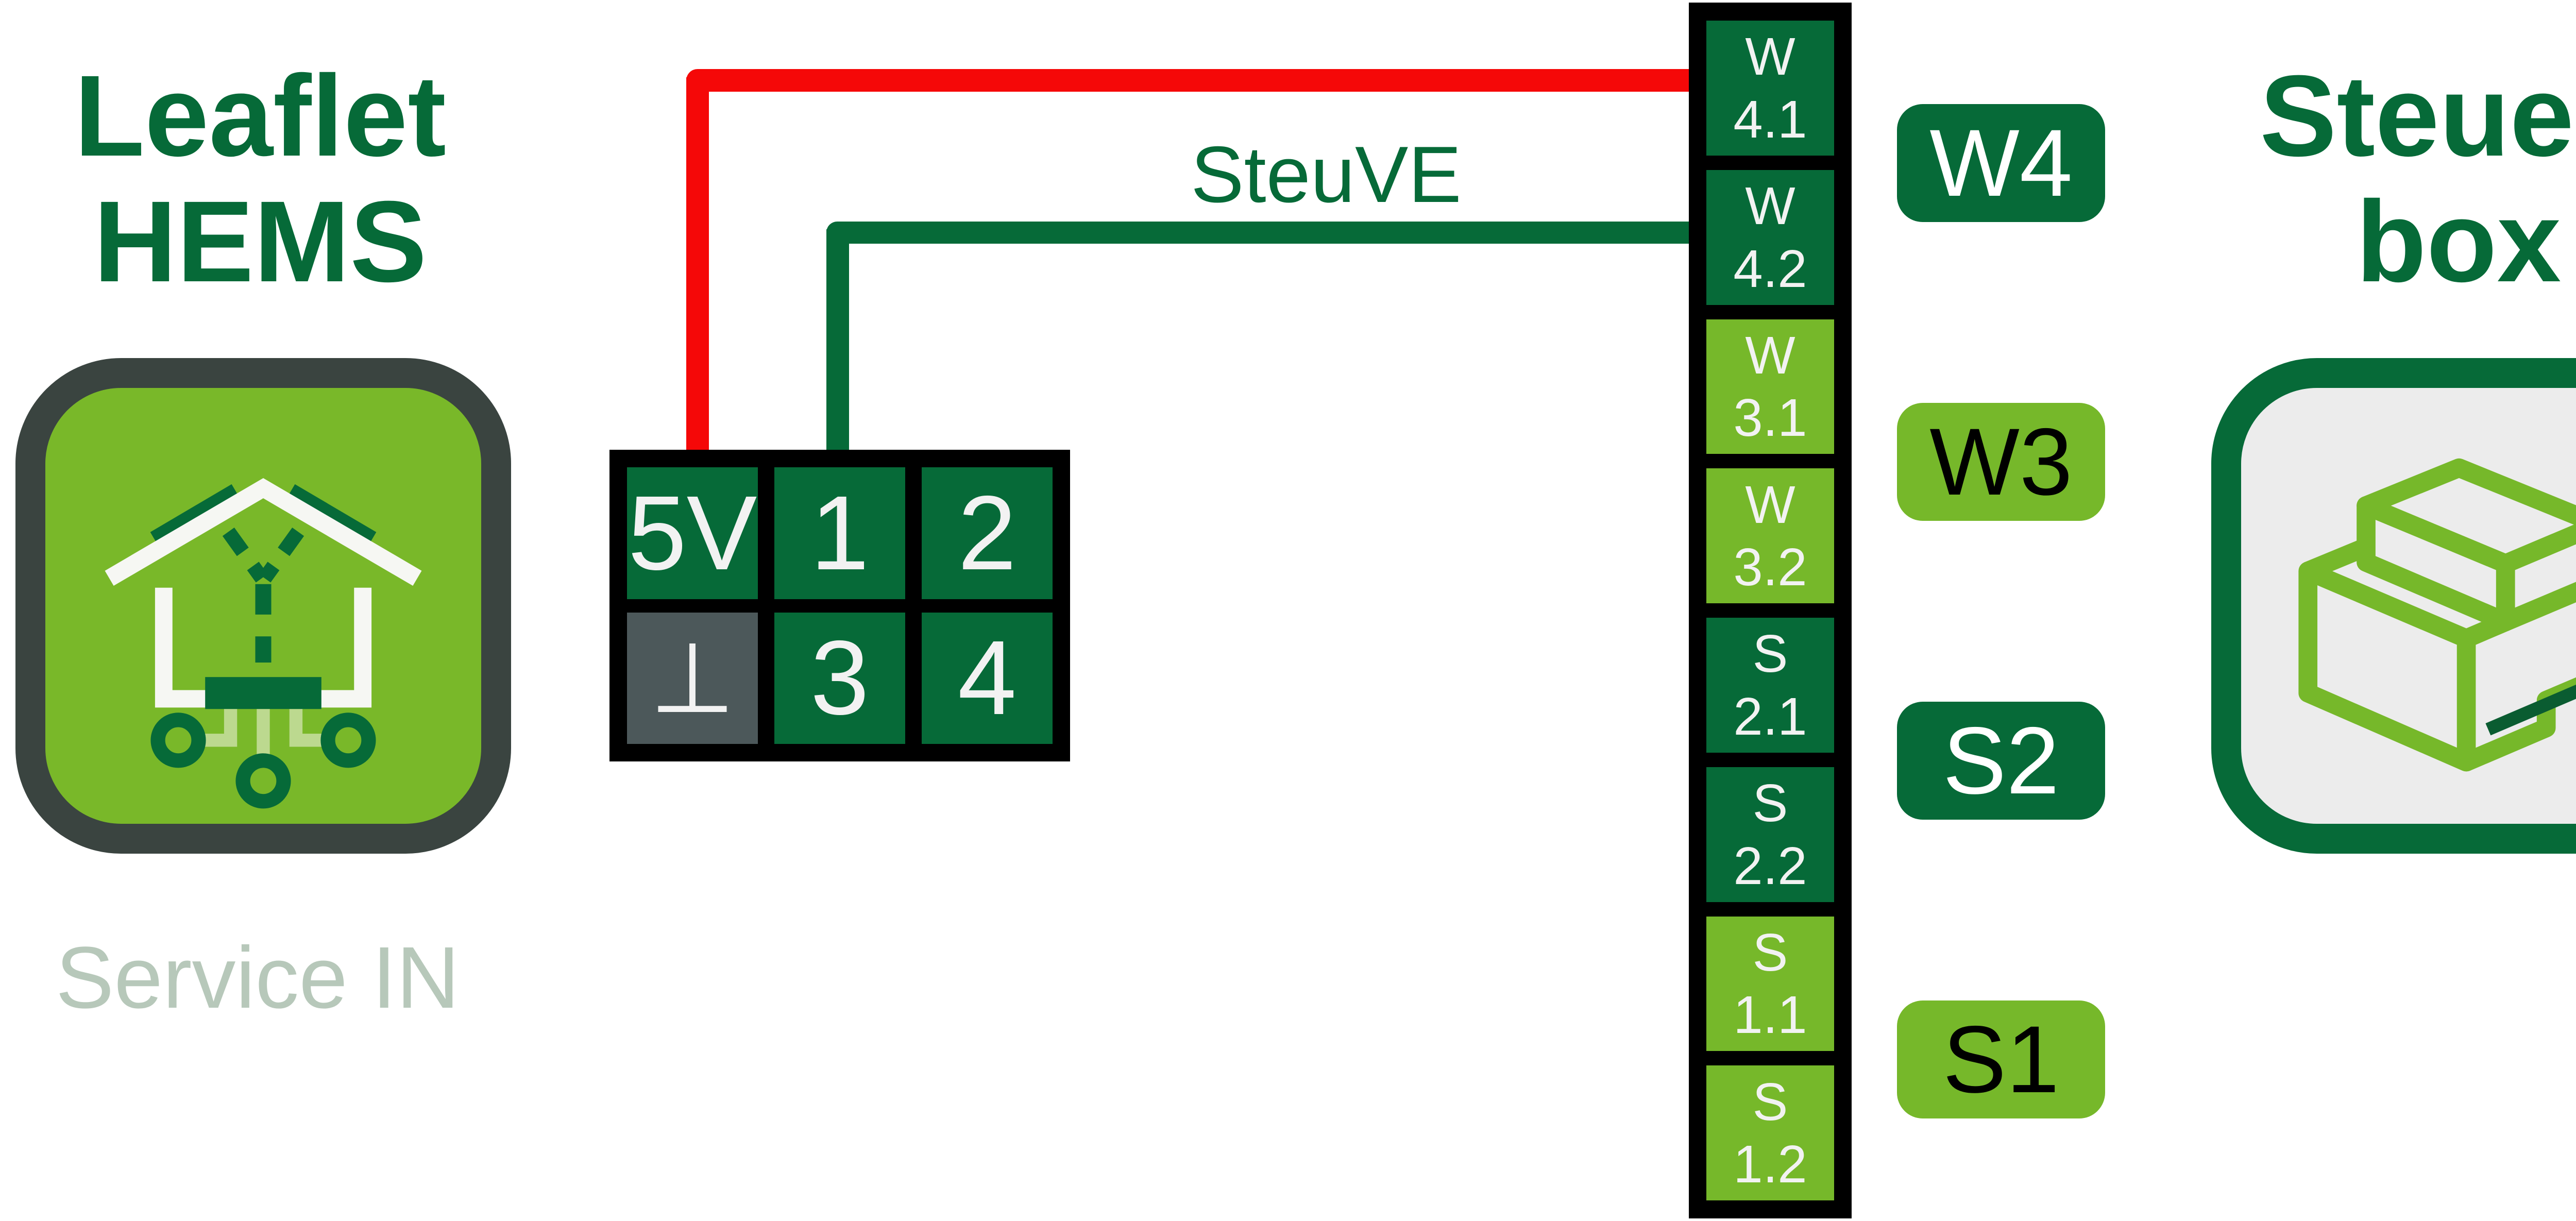 This screenshot has width=2576, height=1221. I want to click on steuve-wire-label: SteuVE, so click(1326, 174).